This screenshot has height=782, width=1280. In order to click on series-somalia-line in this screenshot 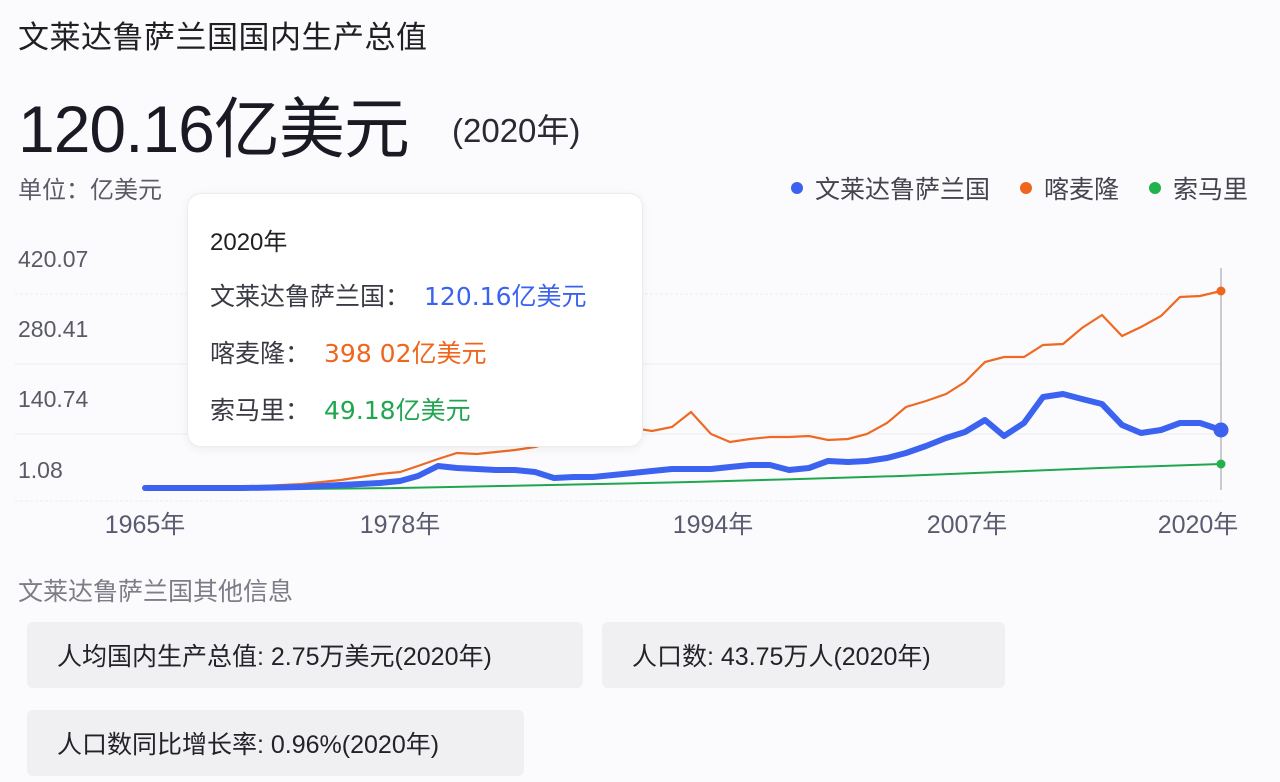, I will do `click(683, 476)`.